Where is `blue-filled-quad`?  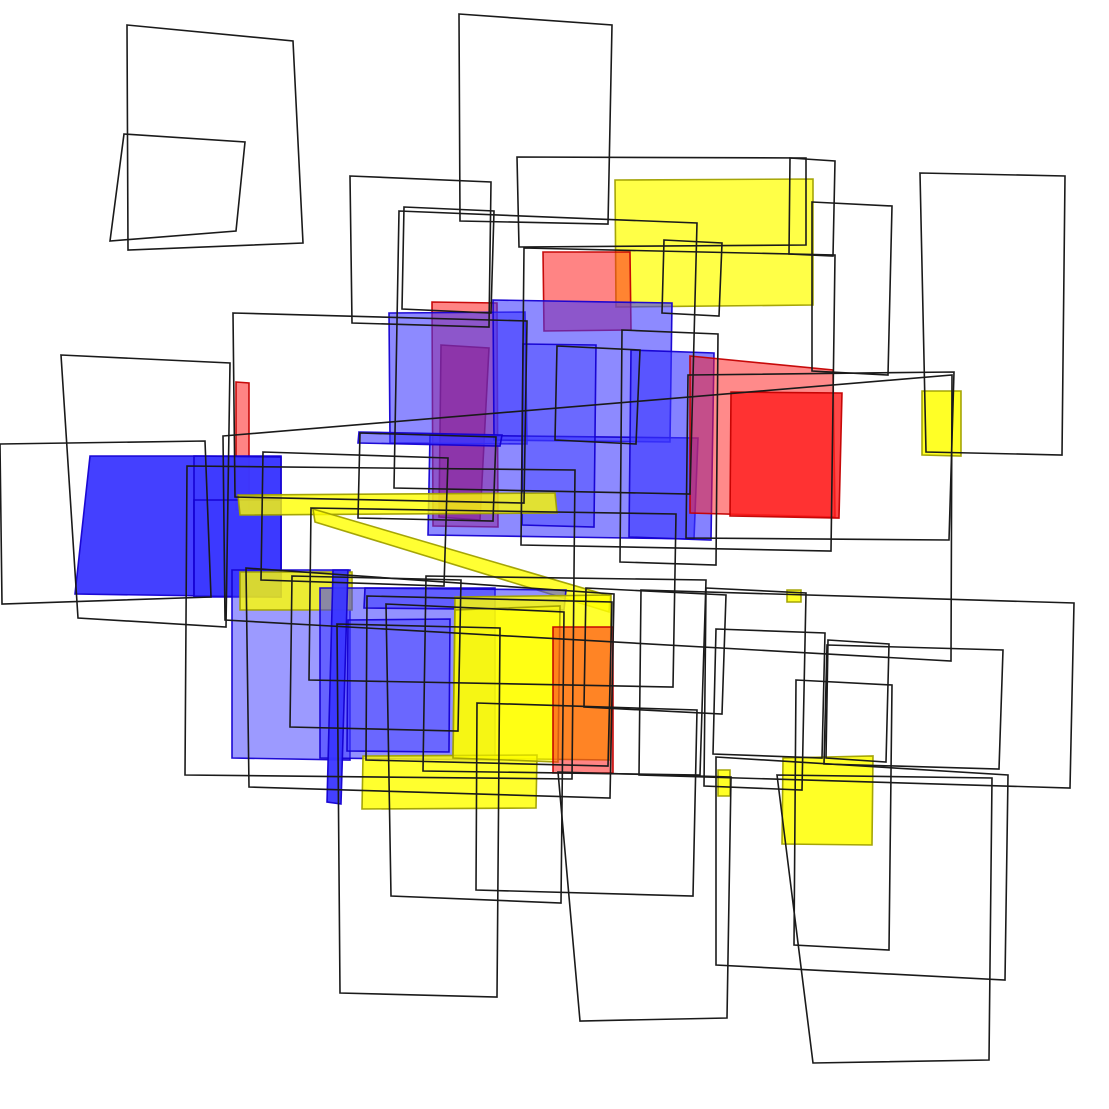 blue-filled-quad is located at coordinates (398, 685).